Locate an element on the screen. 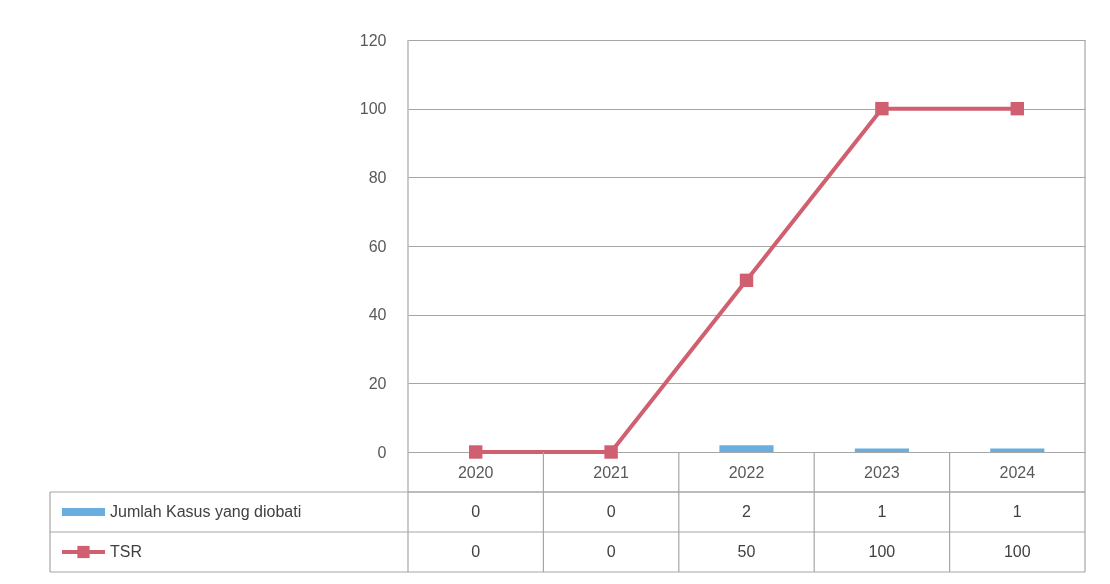 The height and width of the screenshot is (584, 1110). y-tick-label: 120 is located at coordinates (373, 40).